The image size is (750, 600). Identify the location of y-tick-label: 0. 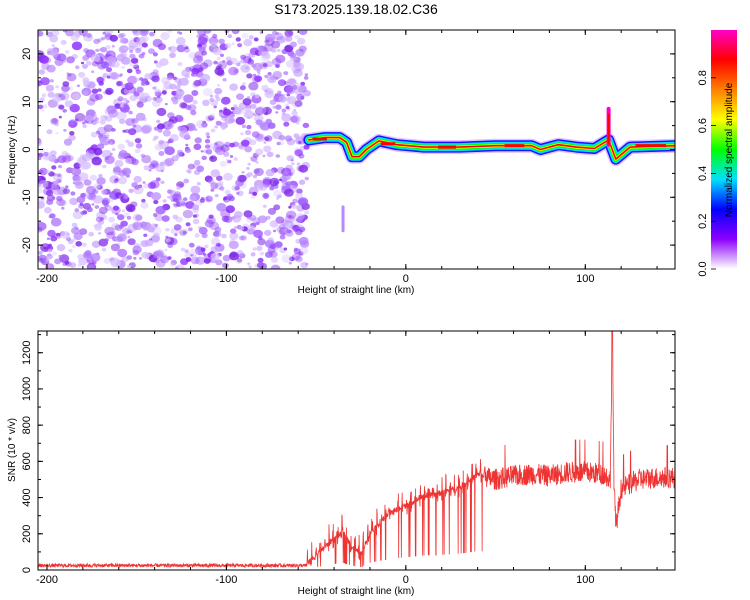
(27, 149).